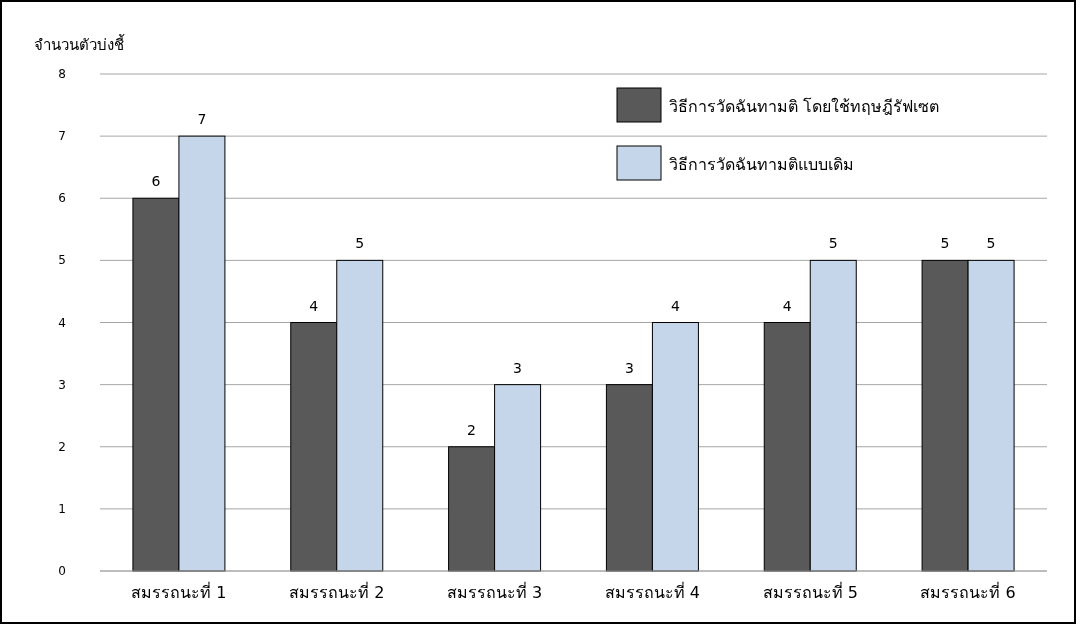 The width and height of the screenshot is (1076, 624). What do you see at coordinates (761, 164) in the screenshot?
I see `legend-label: วิธีการวัดฉันทามติแบบเดิม` at bounding box center [761, 164].